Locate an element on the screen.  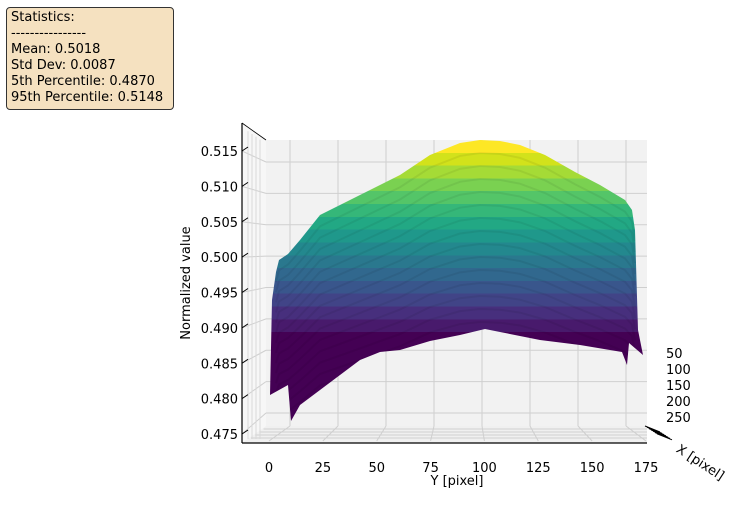
x-tick-label: 50 is located at coordinates (376, 468).